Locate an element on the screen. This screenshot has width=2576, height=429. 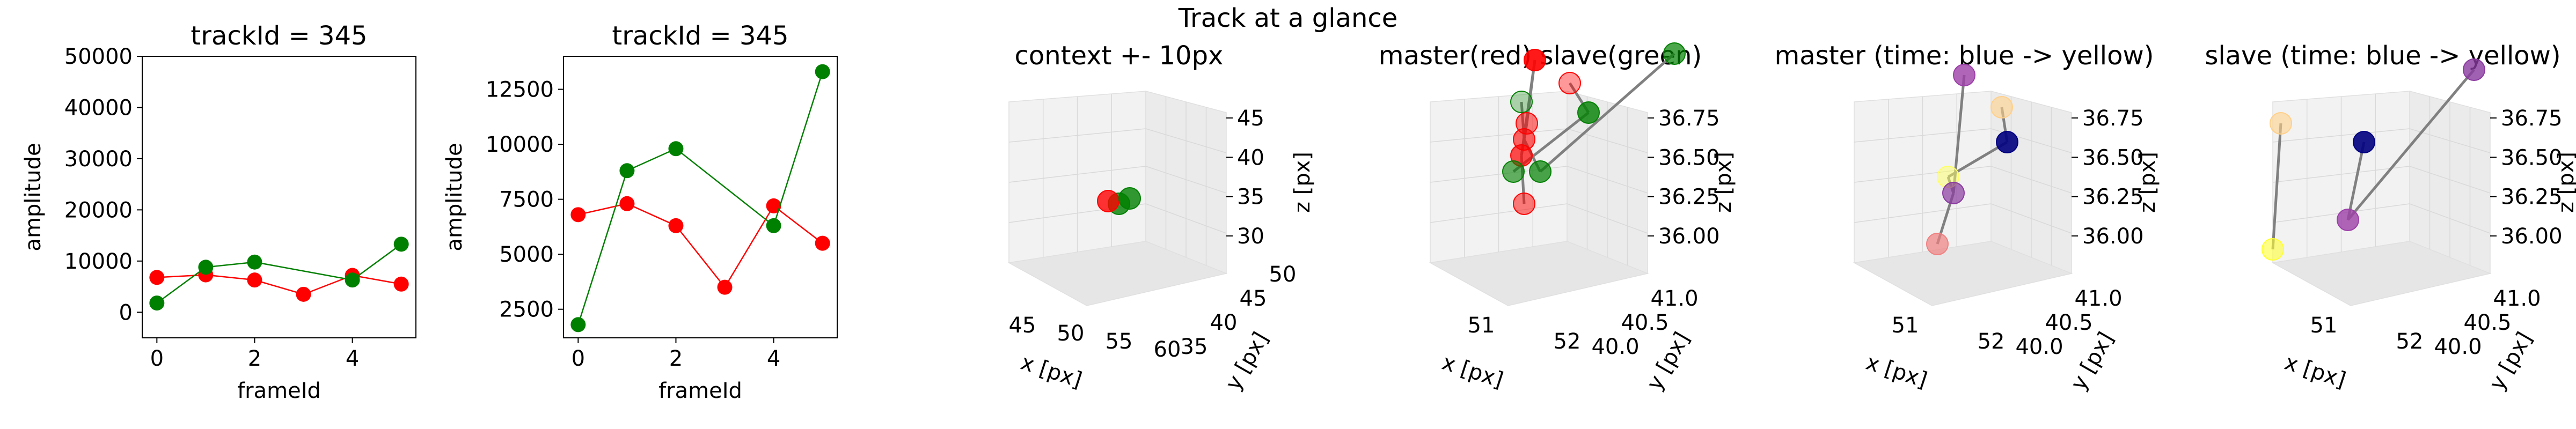
floor-pane is located at coordinates (2381, 273).